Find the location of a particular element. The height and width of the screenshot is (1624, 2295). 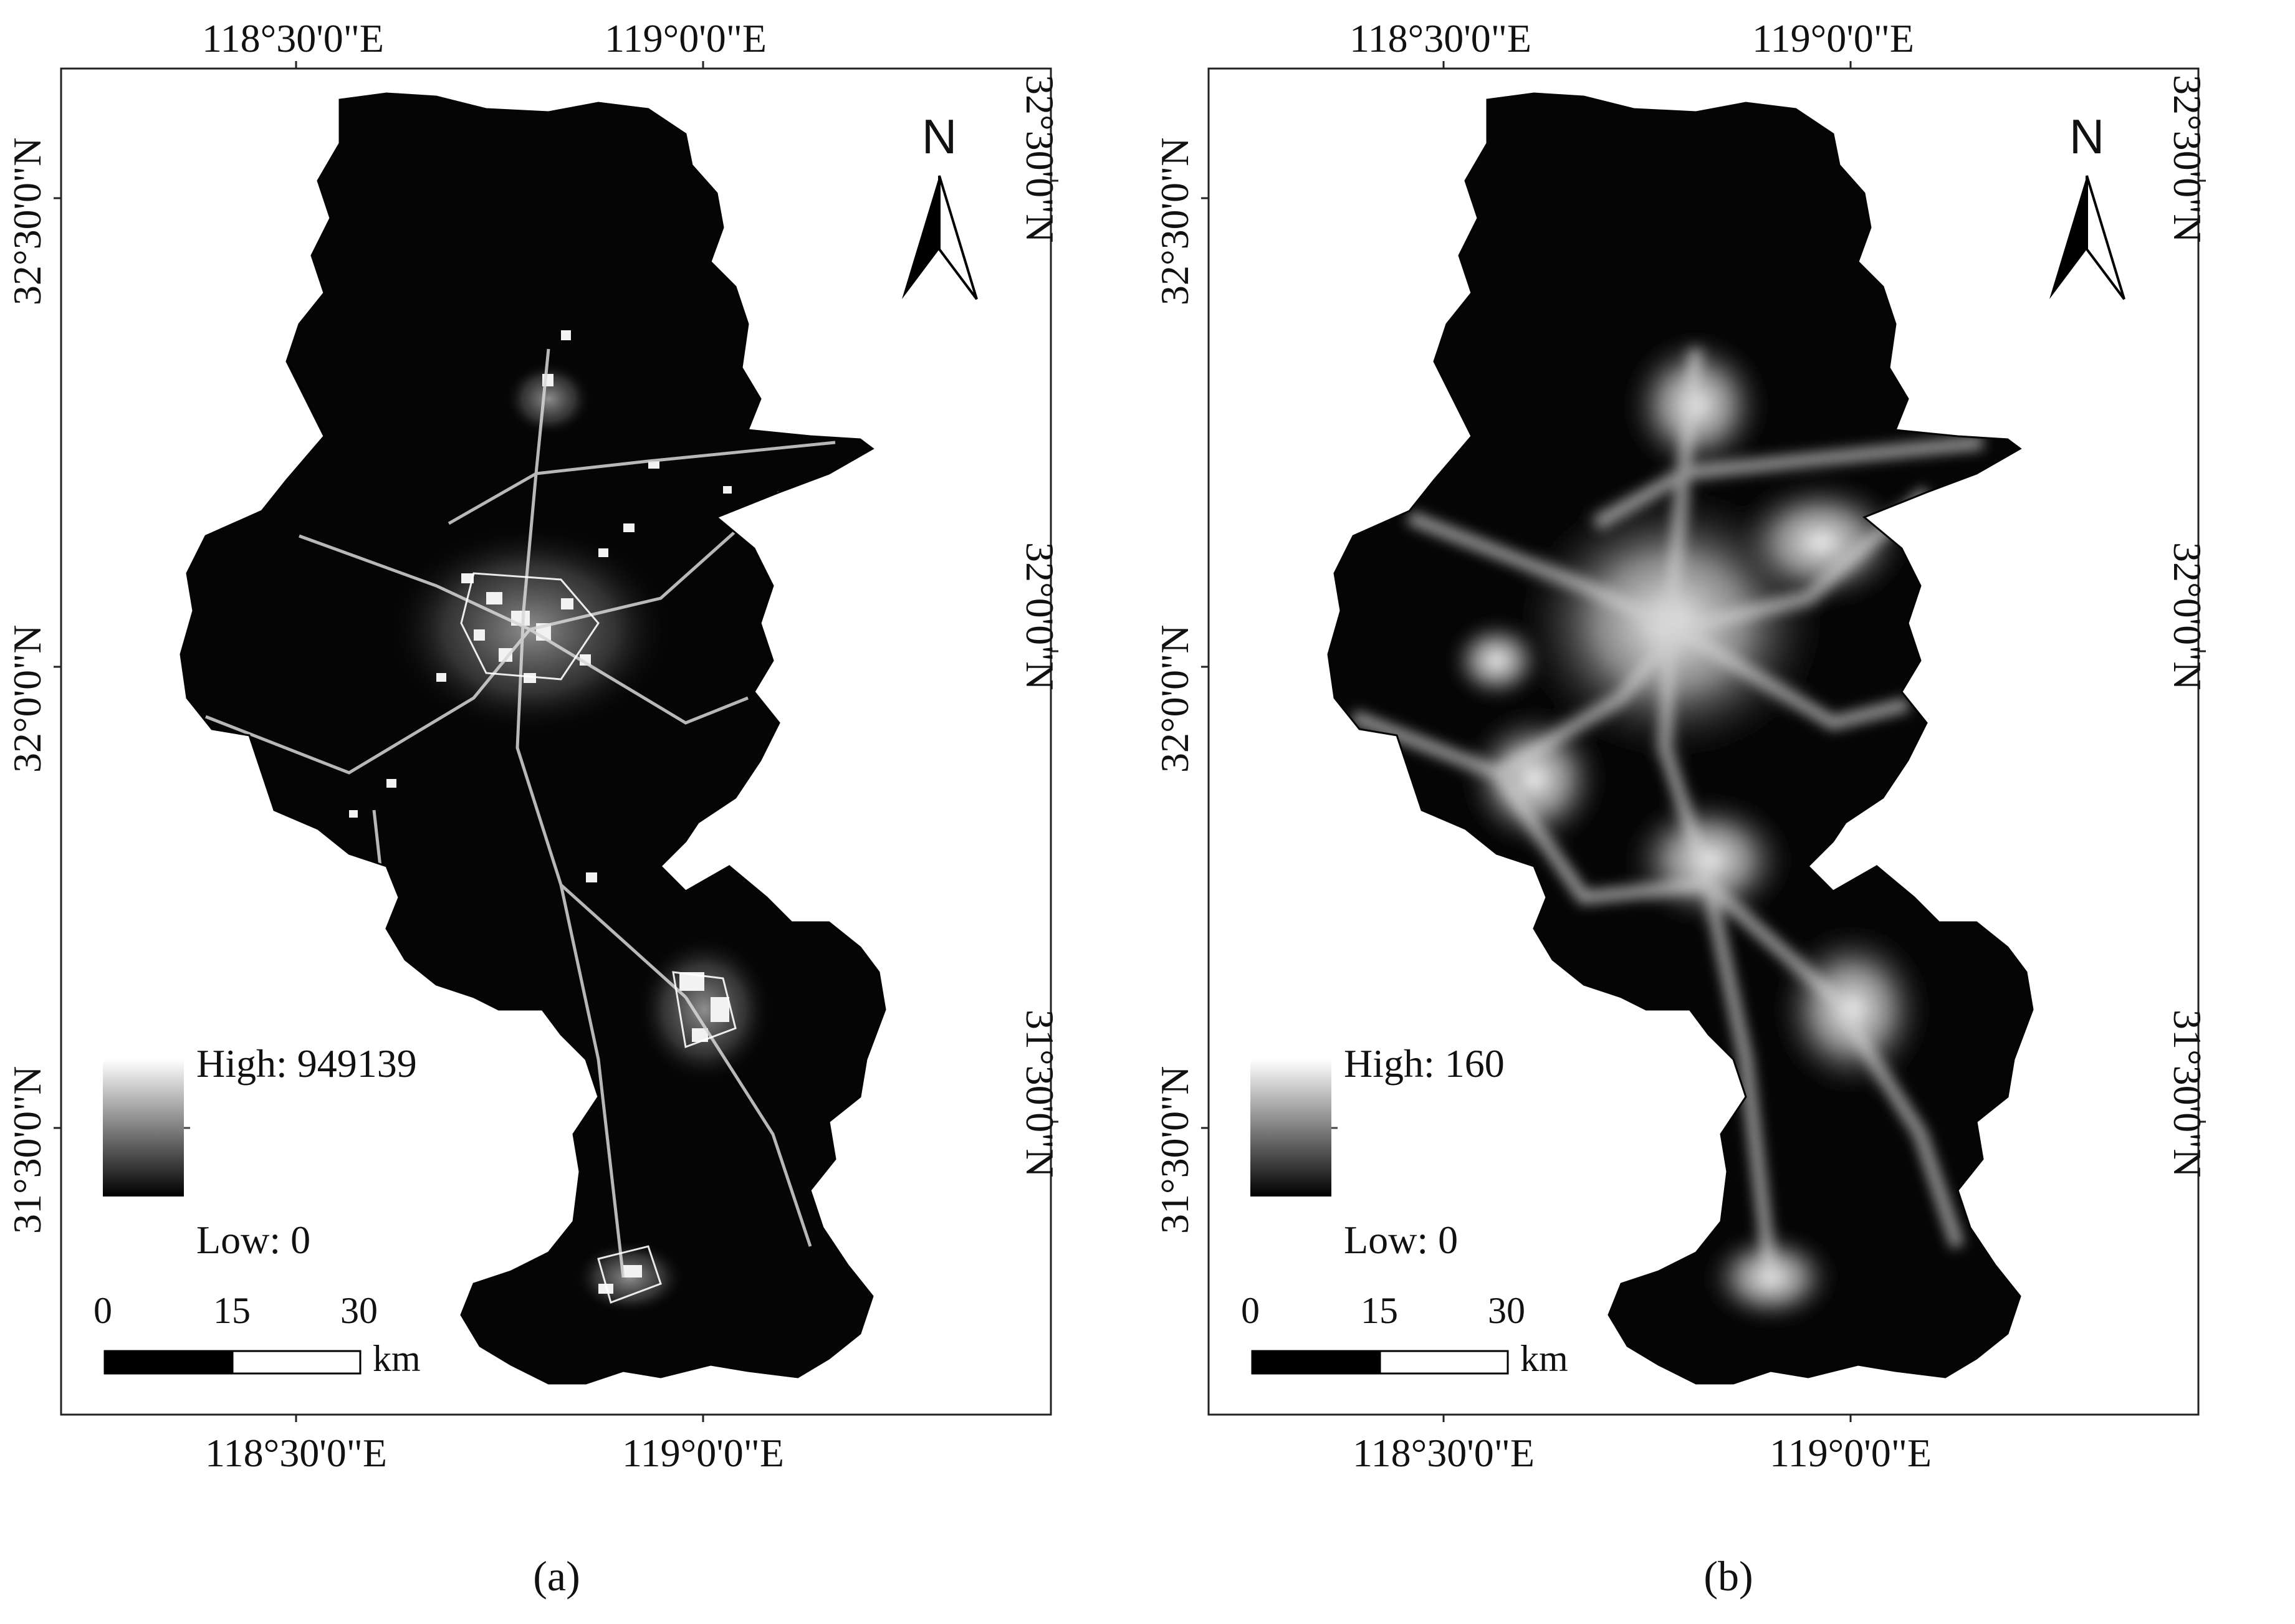

legend-high-label: High: 160 is located at coordinates (1424, 1064).